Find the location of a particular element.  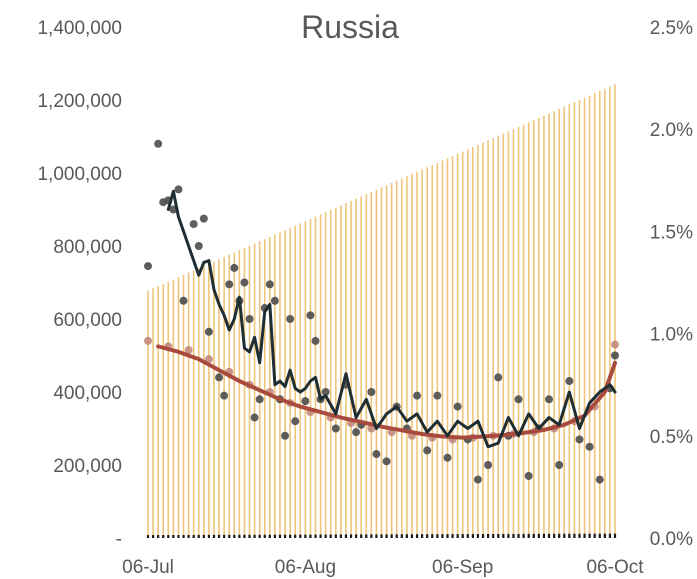

left-tick-label: 600,000 is located at coordinates (87, 320).